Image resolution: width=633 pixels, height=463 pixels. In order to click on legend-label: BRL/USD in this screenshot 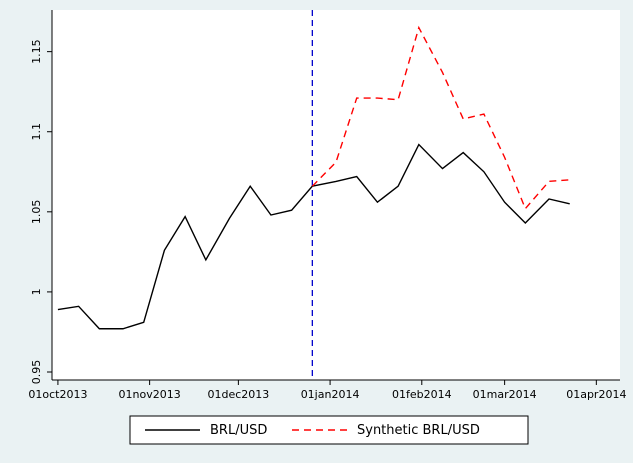, I will do `click(238, 430)`.